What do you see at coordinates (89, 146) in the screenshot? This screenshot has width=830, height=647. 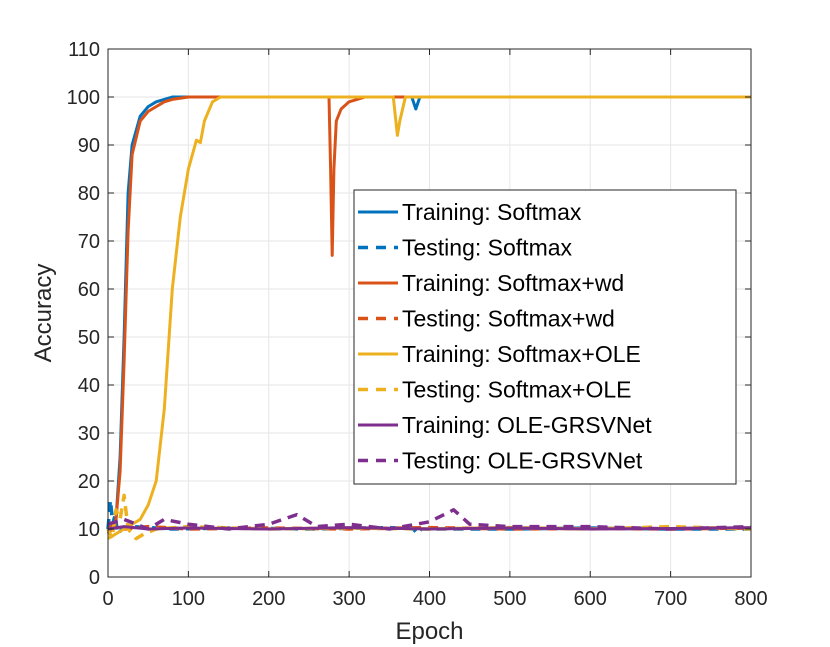 I see `y-tick-label: 90` at bounding box center [89, 146].